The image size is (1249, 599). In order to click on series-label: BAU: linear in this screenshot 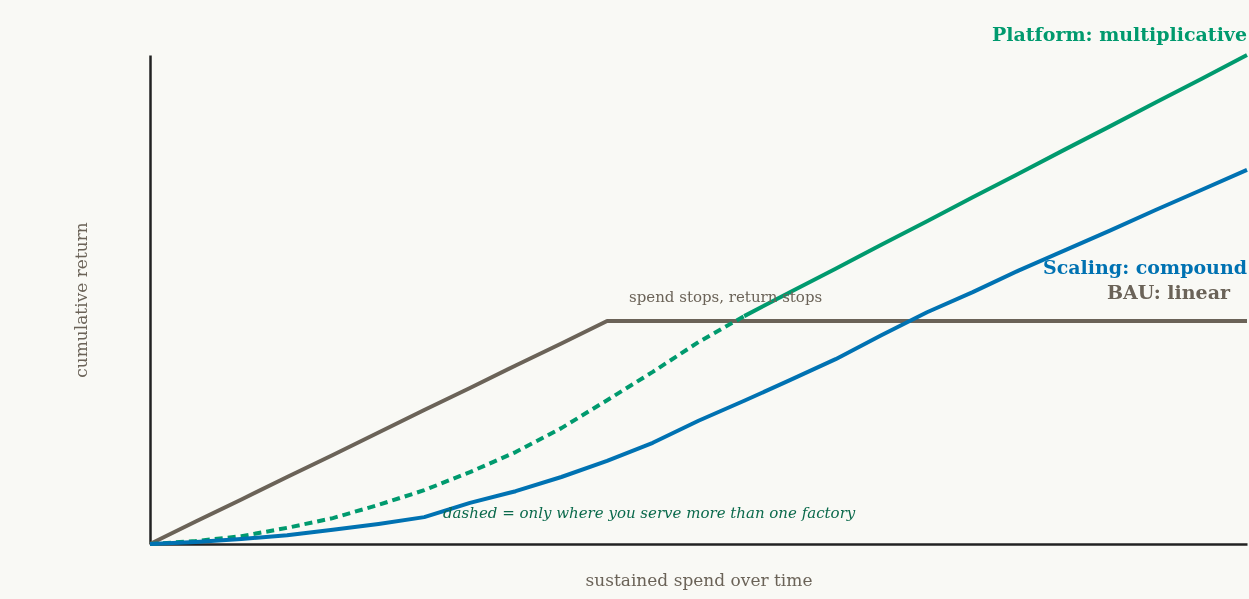, I will do `click(1169, 292)`.